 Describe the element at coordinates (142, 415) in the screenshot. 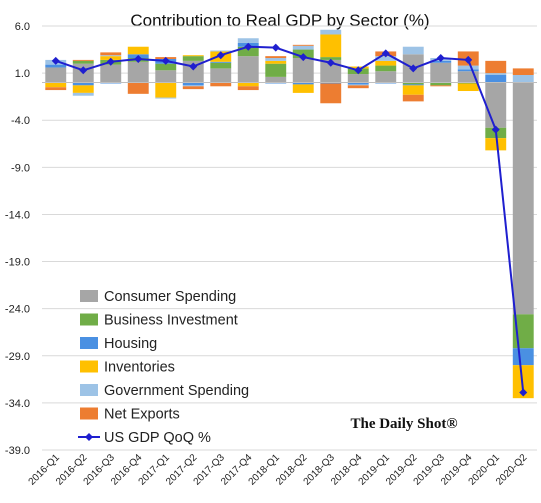

I see `legend-label: Net Exports` at that location.